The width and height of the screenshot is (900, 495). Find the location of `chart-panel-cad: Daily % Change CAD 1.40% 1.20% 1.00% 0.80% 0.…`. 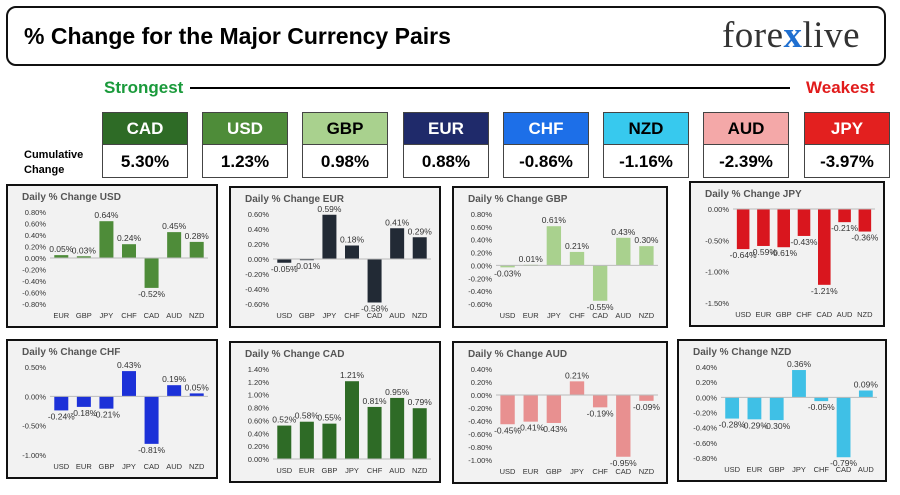

chart-panel-cad: Daily % Change CAD 1.40% 1.20% 1.00% 0.80% 0.… is located at coordinates (335, 412).